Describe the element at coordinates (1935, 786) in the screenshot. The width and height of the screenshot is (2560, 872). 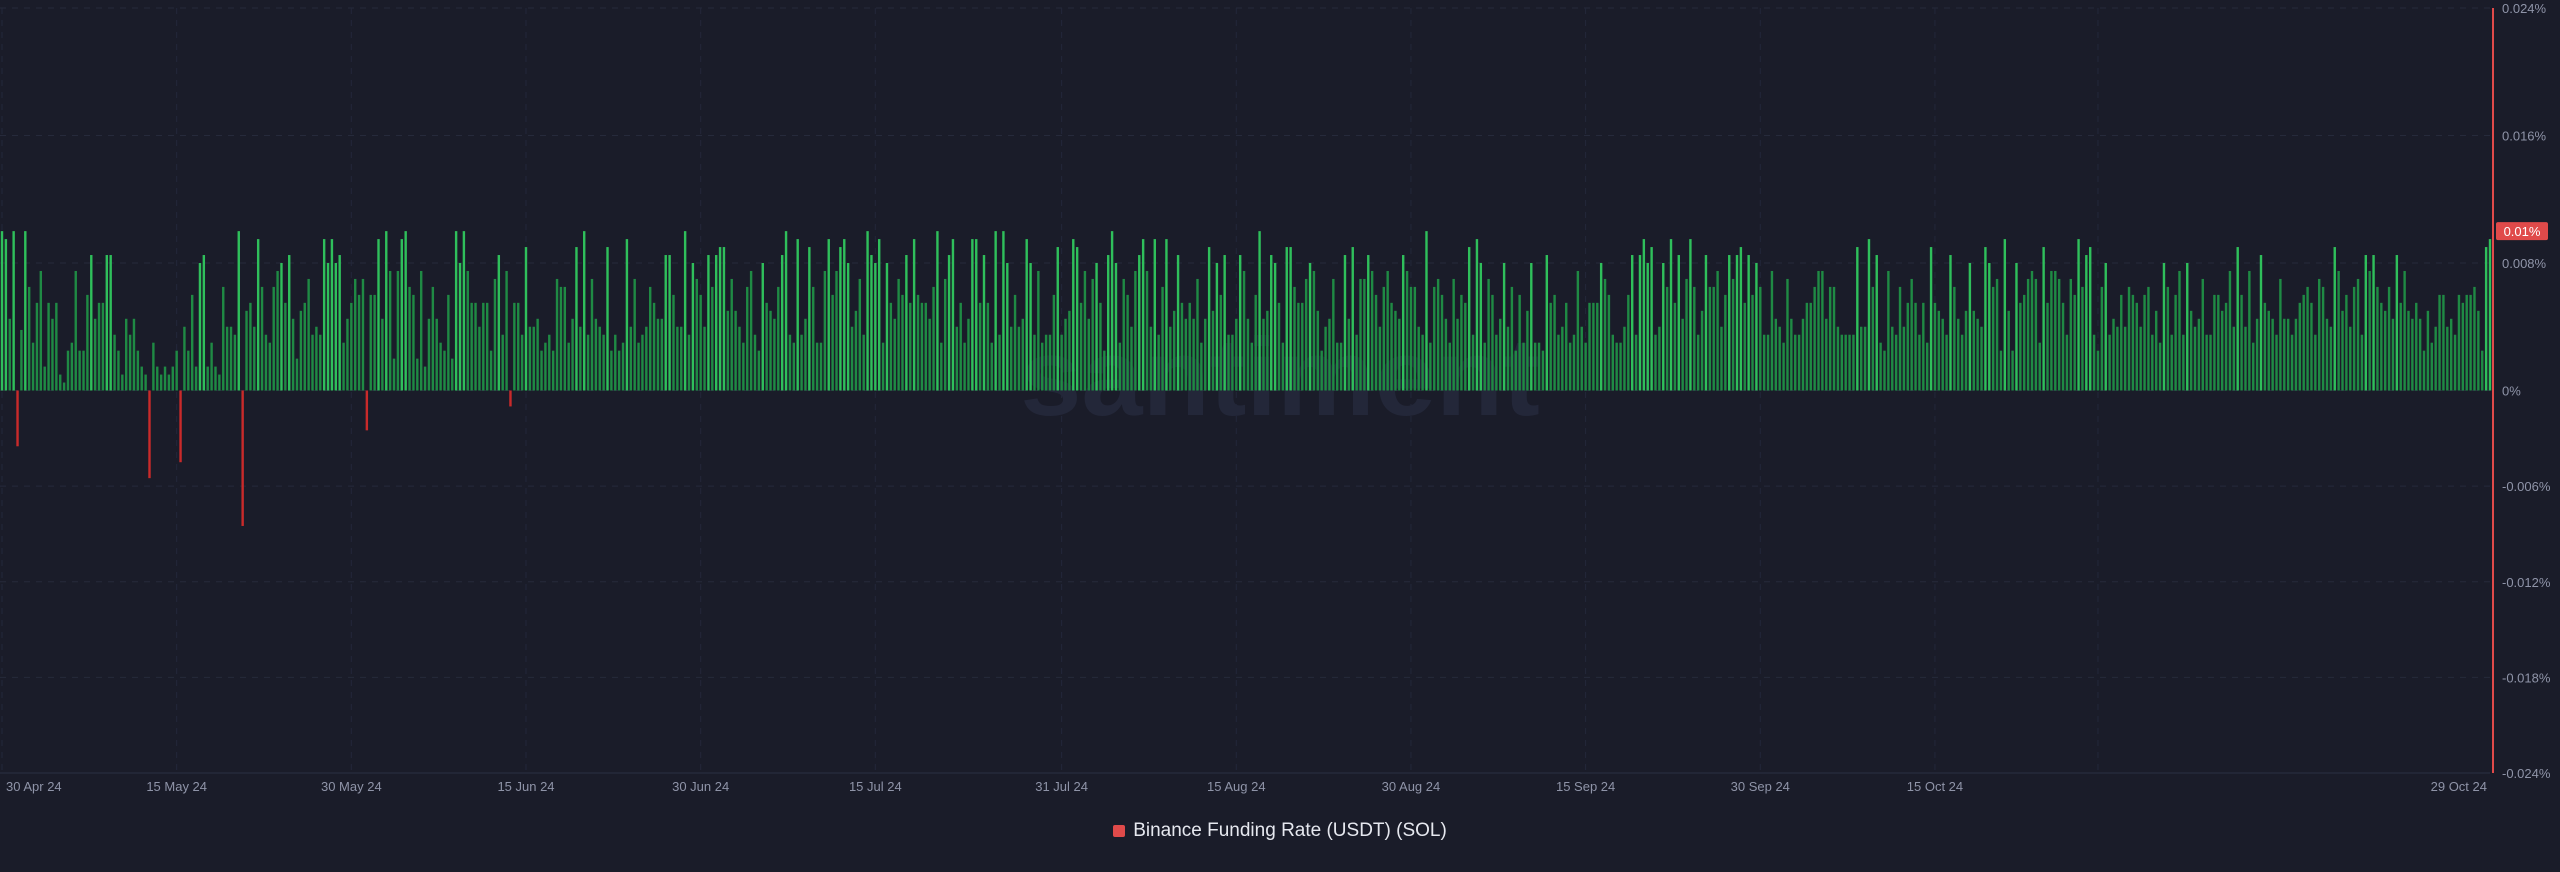
I see `x-tick-label: 15 Oct 24` at that location.